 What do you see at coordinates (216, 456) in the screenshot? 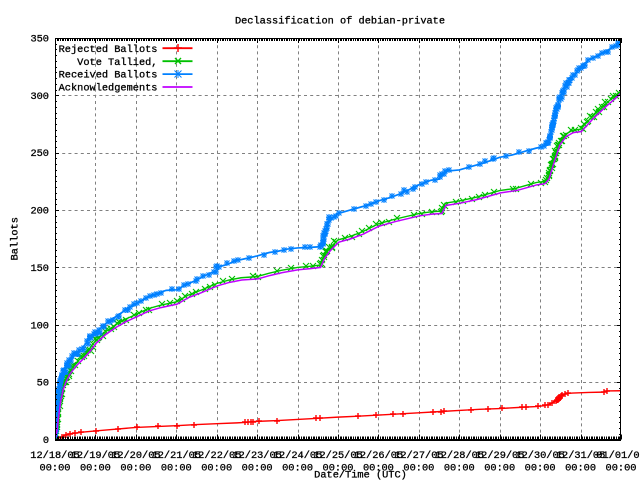
I see `svg-text: 12/22/05` at bounding box center [216, 456].